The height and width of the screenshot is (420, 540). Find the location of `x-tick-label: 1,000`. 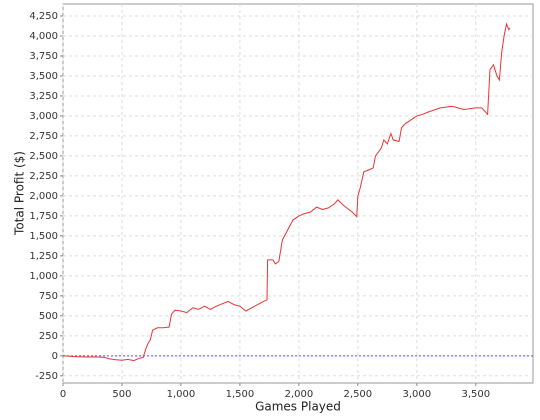

x-tick-label: 1,000 is located at coordinates (181, 394).